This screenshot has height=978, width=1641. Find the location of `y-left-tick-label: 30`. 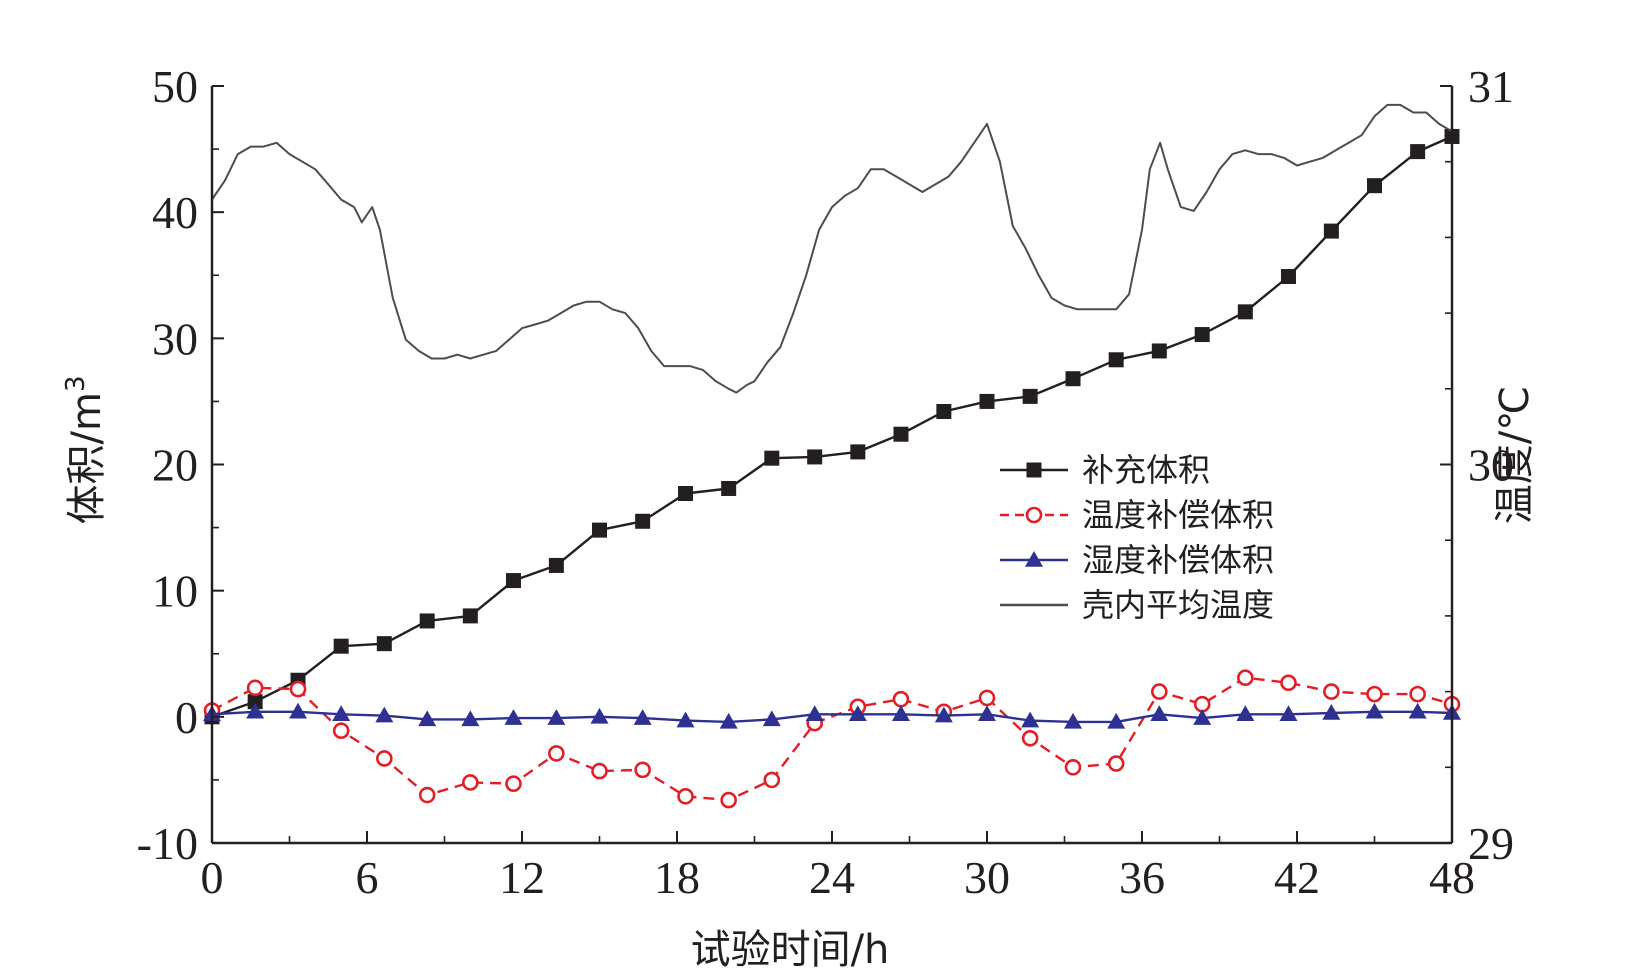

y-left-tick-label: 30 is located at coordinates (175, 338).